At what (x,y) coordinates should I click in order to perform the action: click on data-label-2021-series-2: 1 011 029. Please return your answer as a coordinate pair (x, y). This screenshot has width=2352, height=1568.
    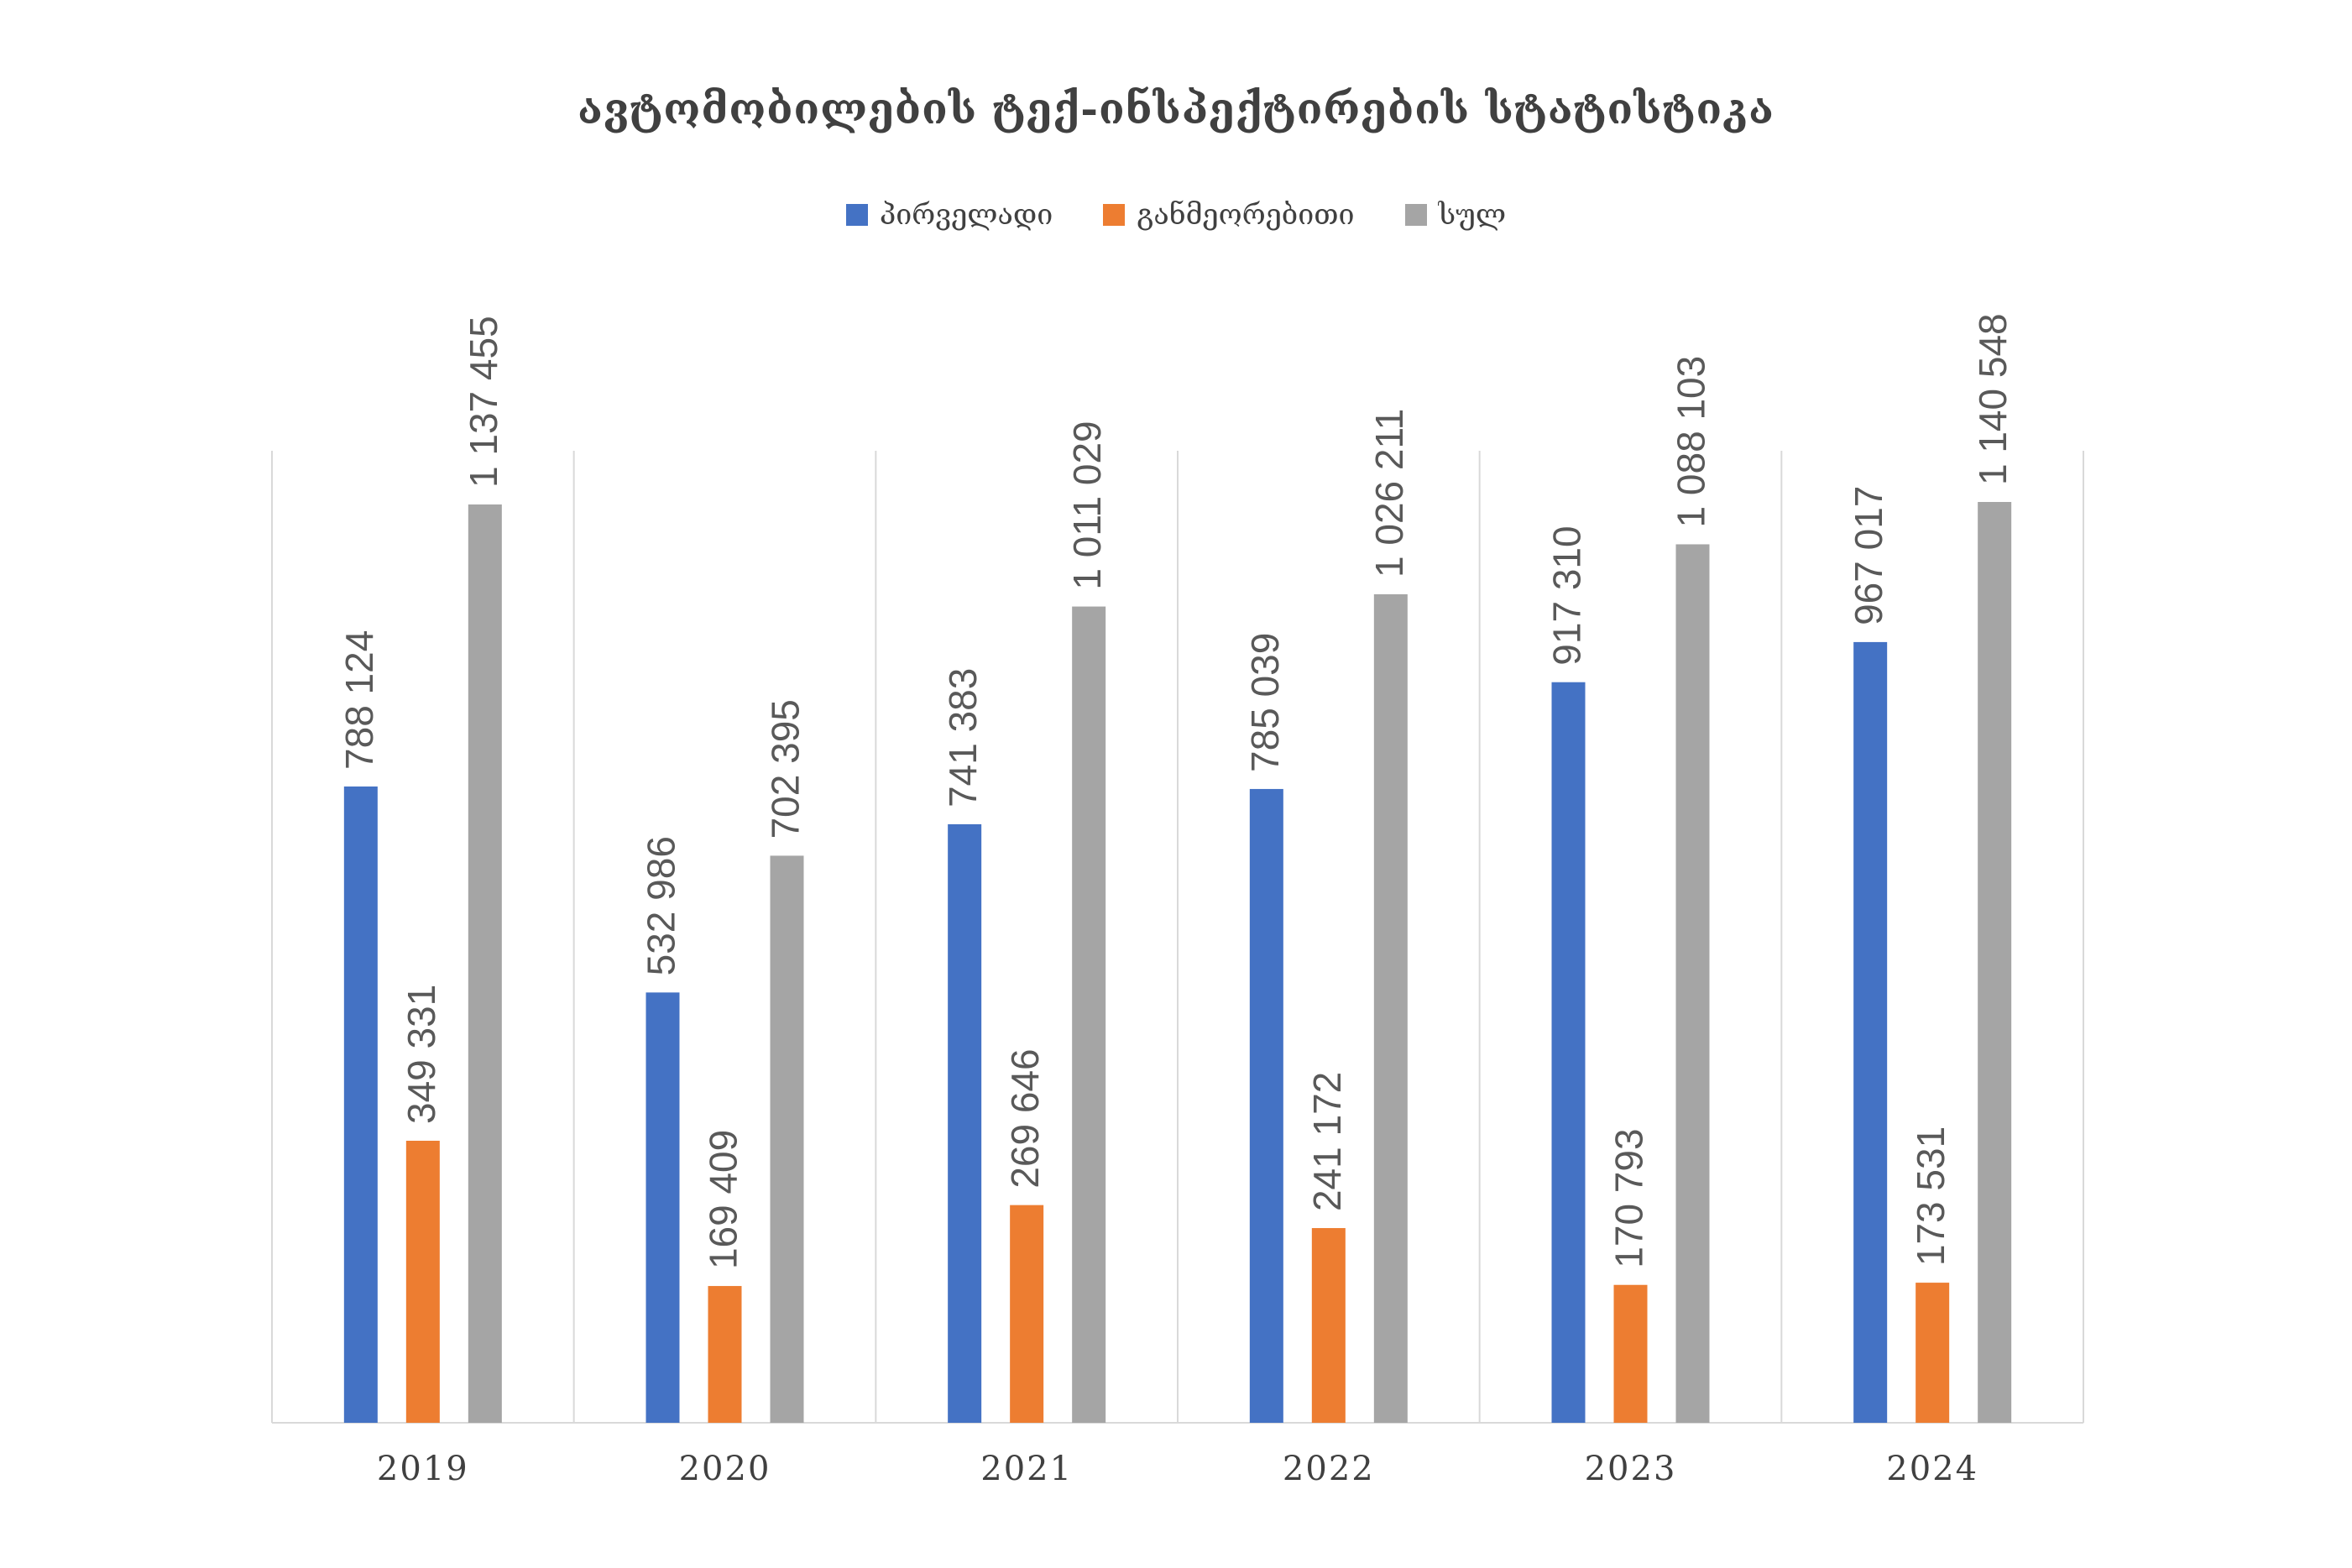
    Looking at the image, I should click on (1087, 505).